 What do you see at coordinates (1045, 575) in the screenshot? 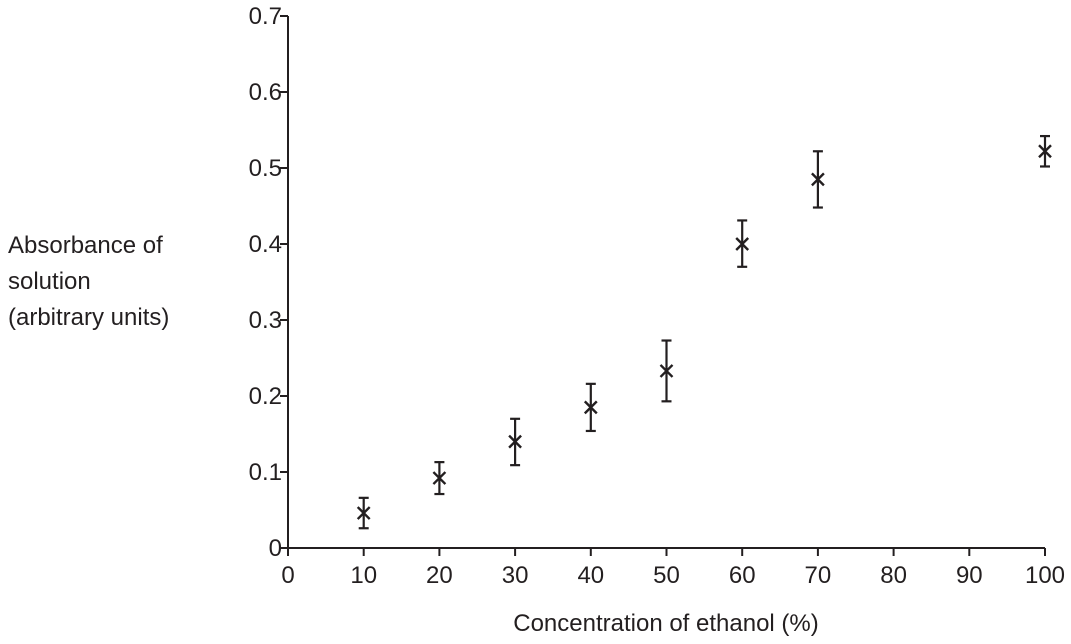
I see `x-tick-label: 100` at bounding box center [1045, 575].